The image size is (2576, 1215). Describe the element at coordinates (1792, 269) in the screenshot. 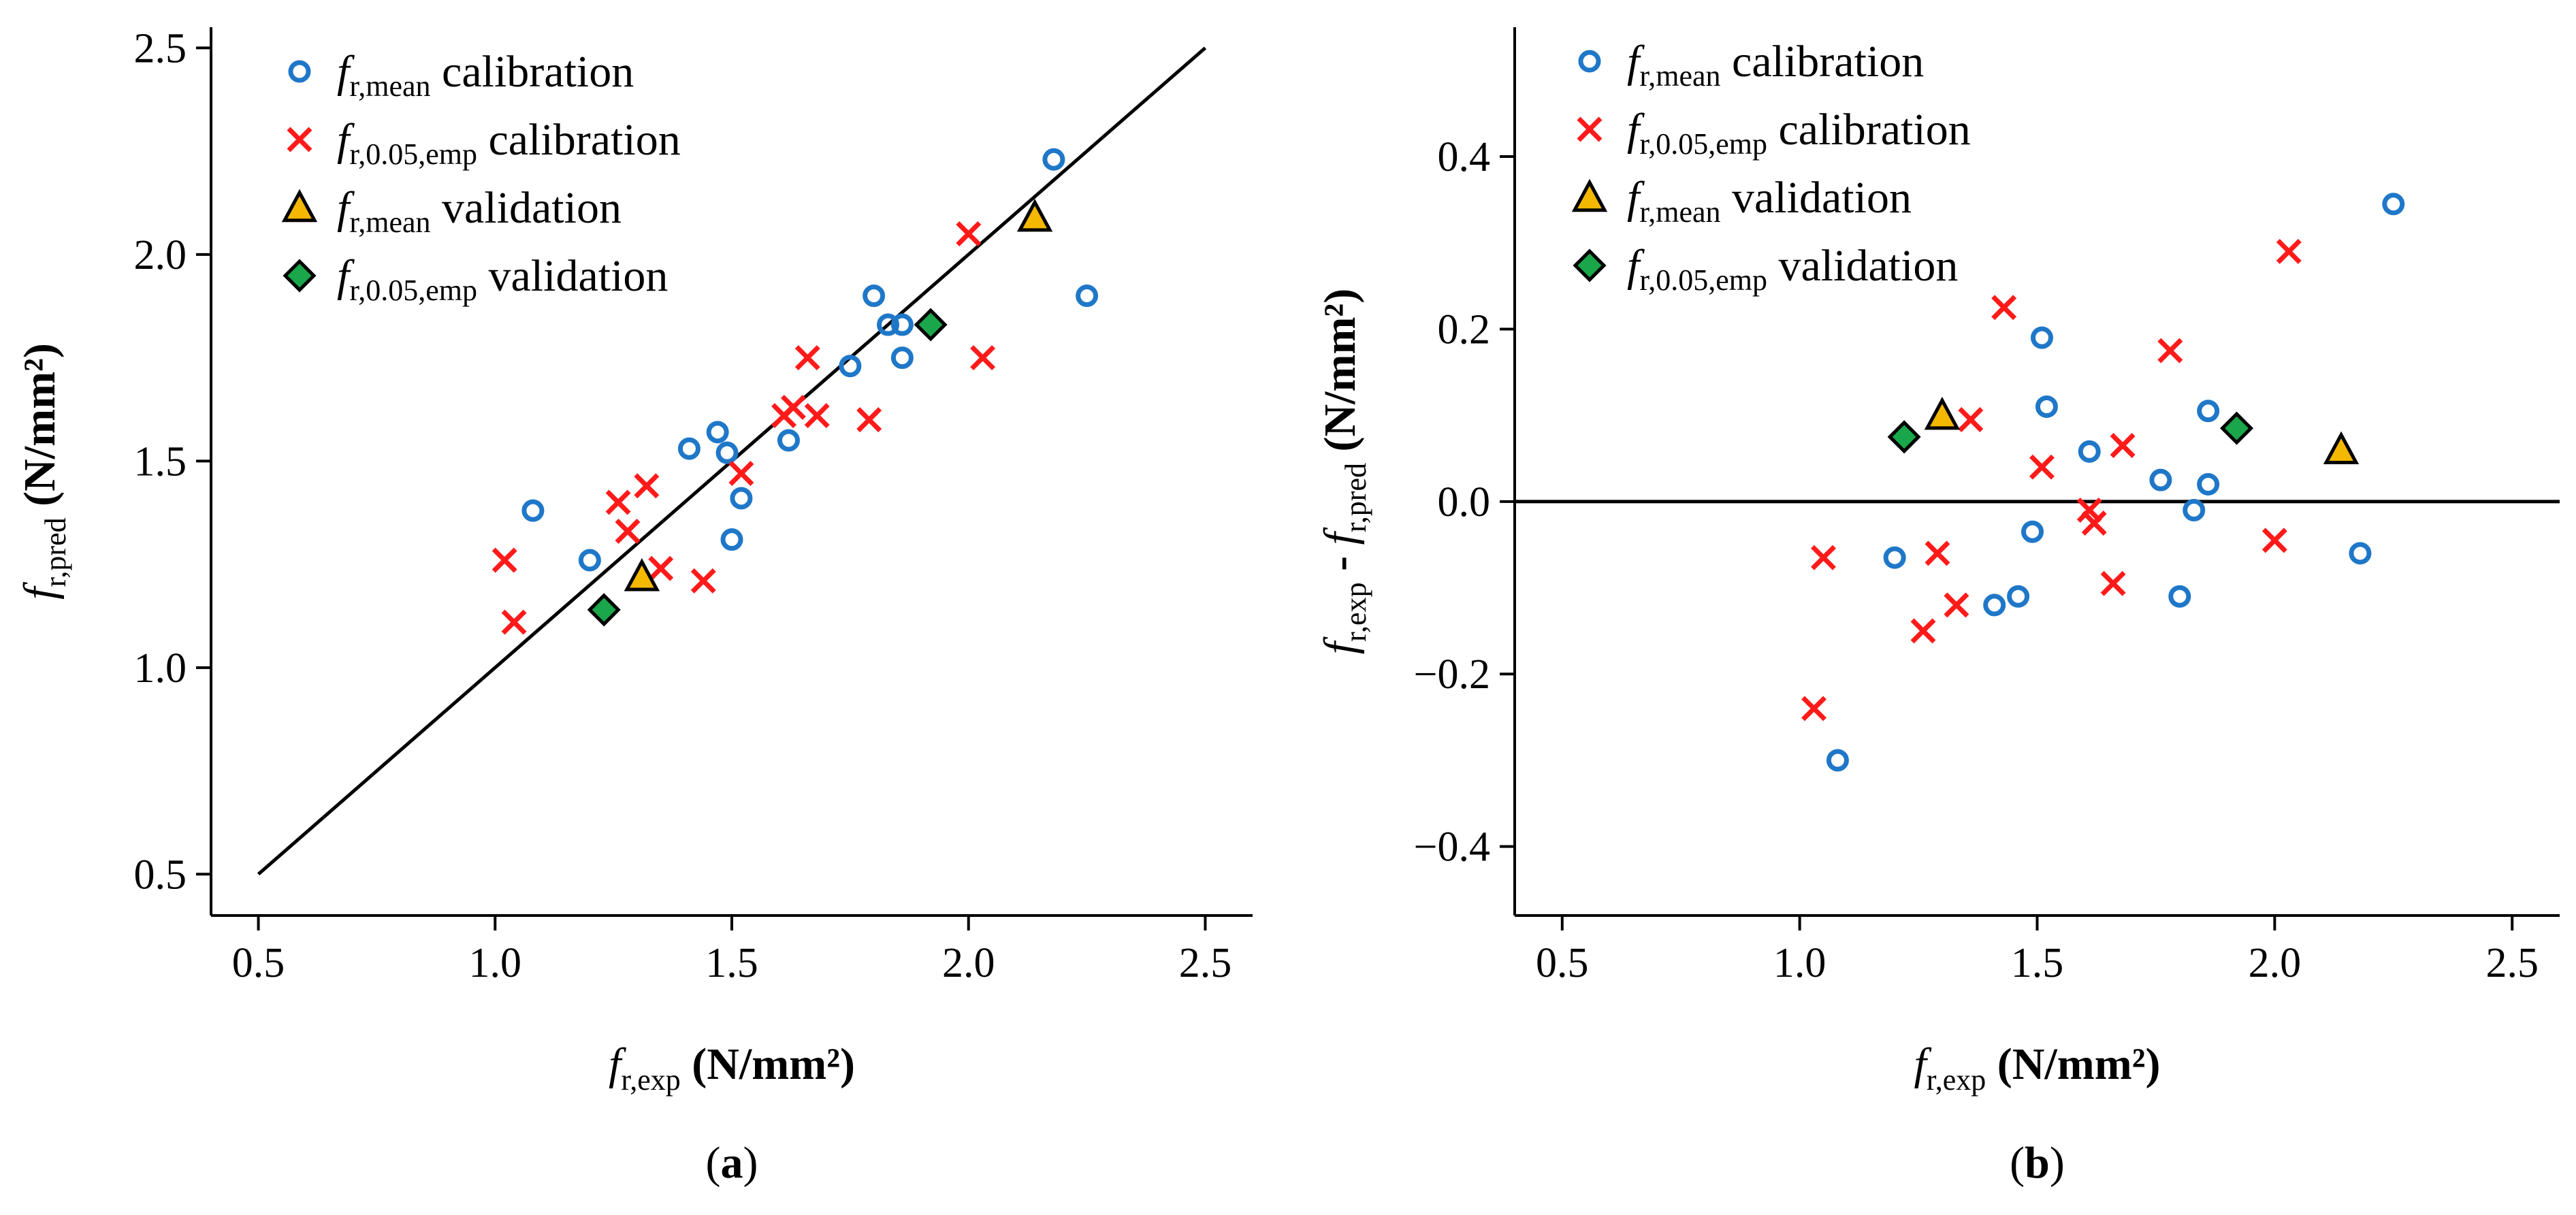

I see `legend-label-emp_val: fr,0.05,emp validation` at that location.